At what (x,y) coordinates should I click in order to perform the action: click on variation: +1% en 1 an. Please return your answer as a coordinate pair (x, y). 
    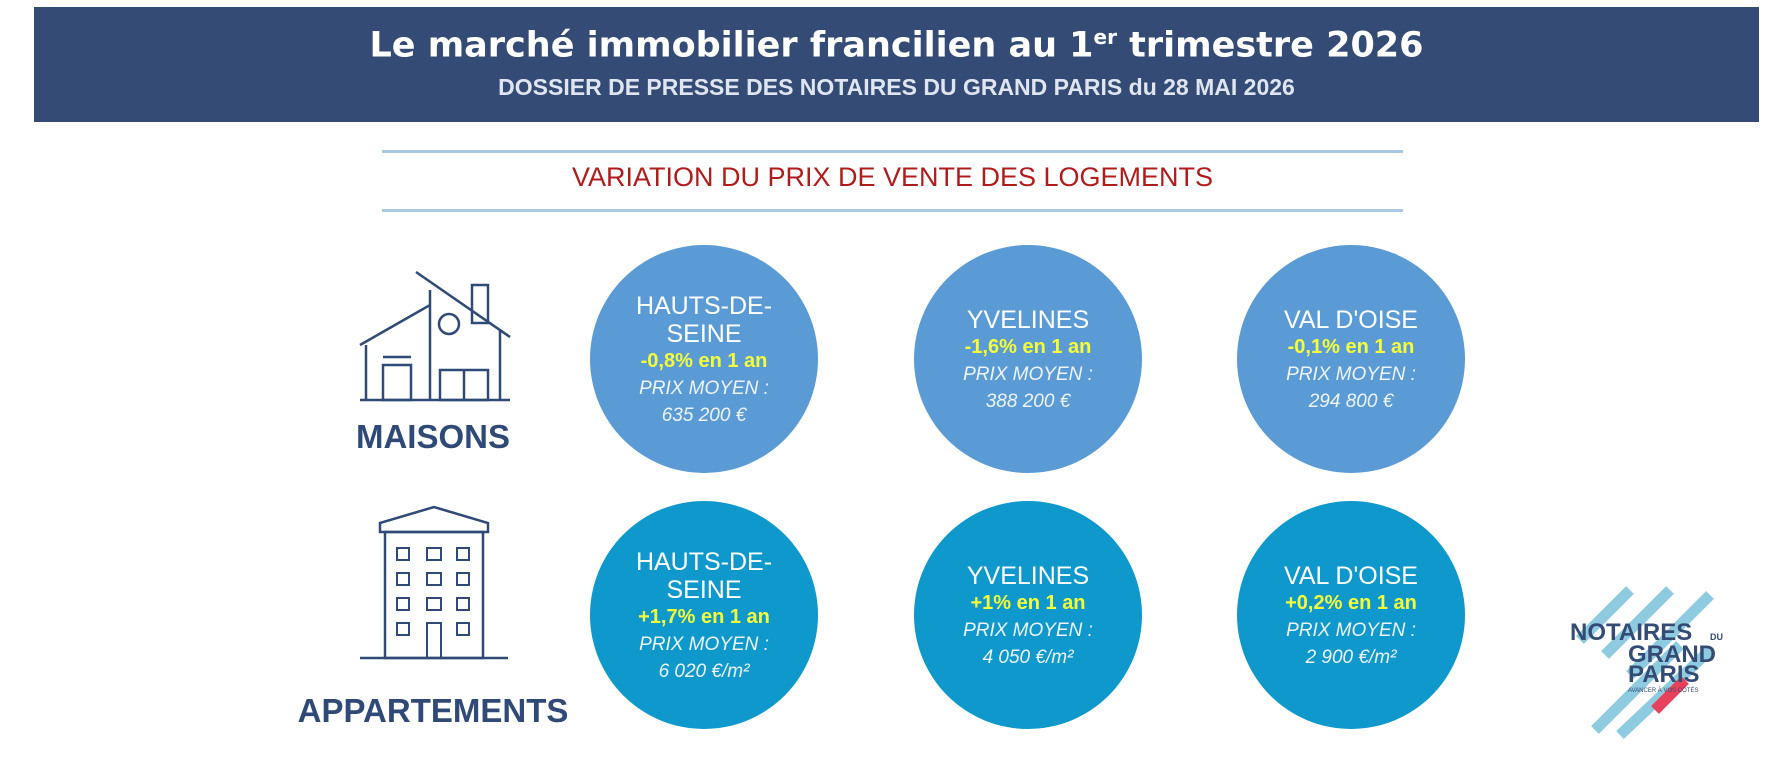
    Looking at the image, I should click on (1028, 602).